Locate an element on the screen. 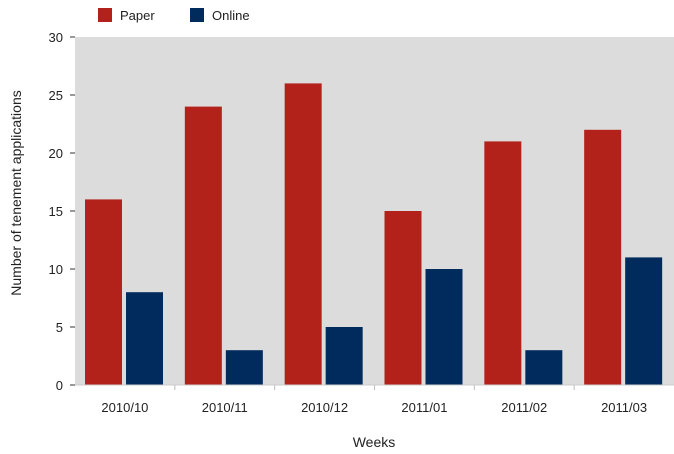 This screenshot has height=454, width=674. y-axis-title: Number of tenement applications is located at coordinates (16, 192).